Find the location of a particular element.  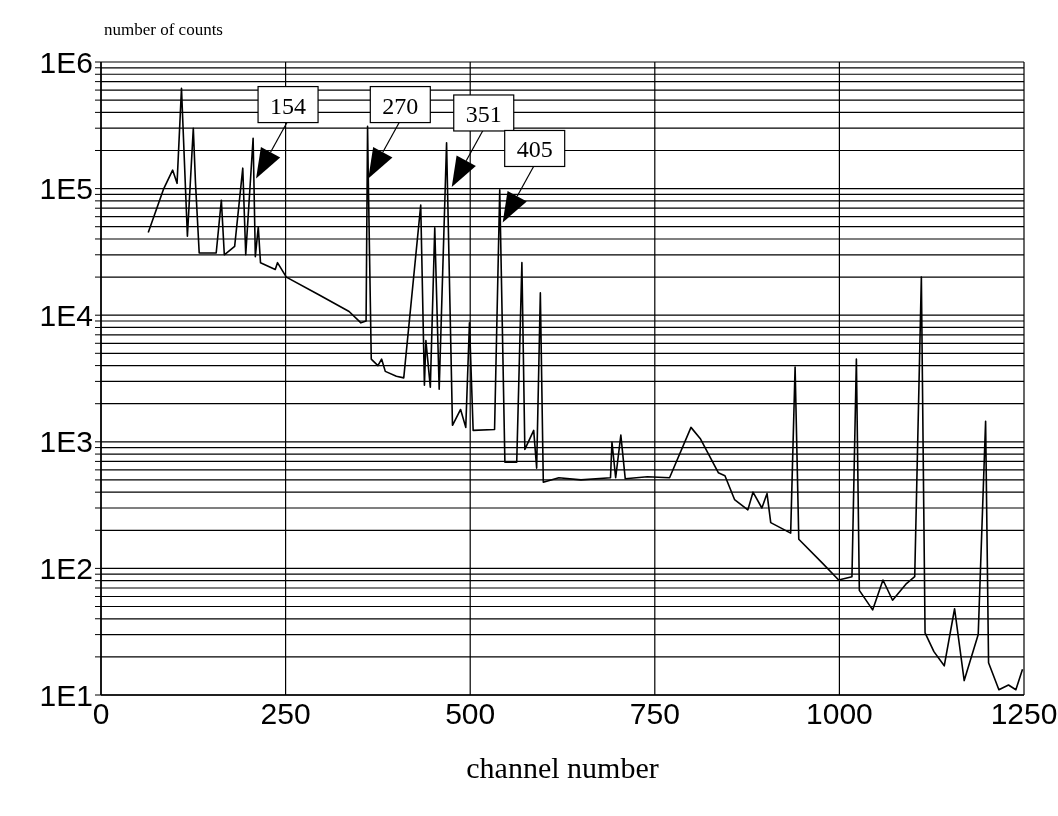

x-tick-label: 1000 is located at coordinates (839, 714).